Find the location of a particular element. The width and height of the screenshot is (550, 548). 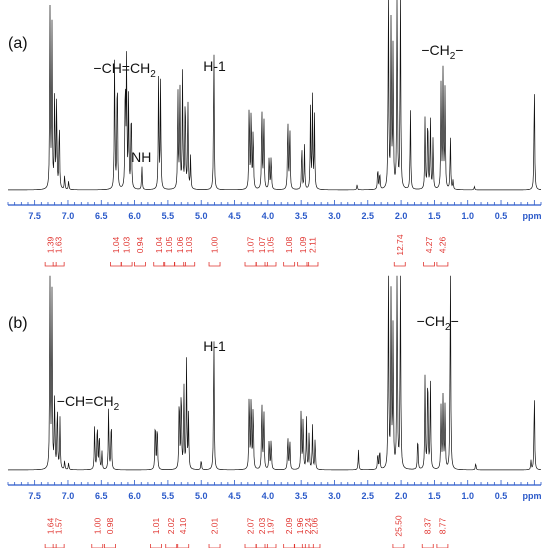

integral-value: 2.01 is located at coordinates (215, 525).